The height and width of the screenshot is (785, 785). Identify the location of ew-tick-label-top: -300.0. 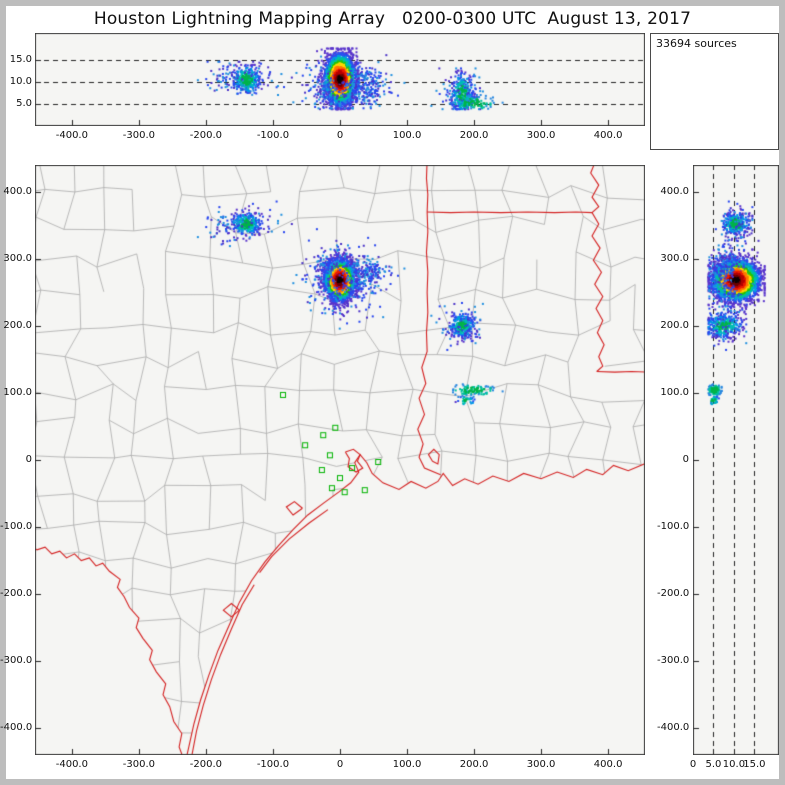
(139, 135).